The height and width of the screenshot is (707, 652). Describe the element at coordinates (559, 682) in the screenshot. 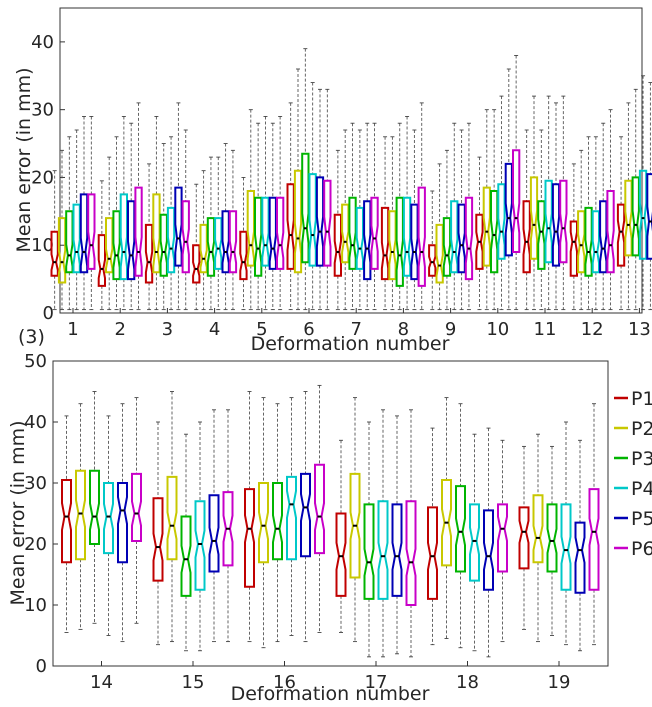

I see `bottom-xtick-label: 19` at that location.